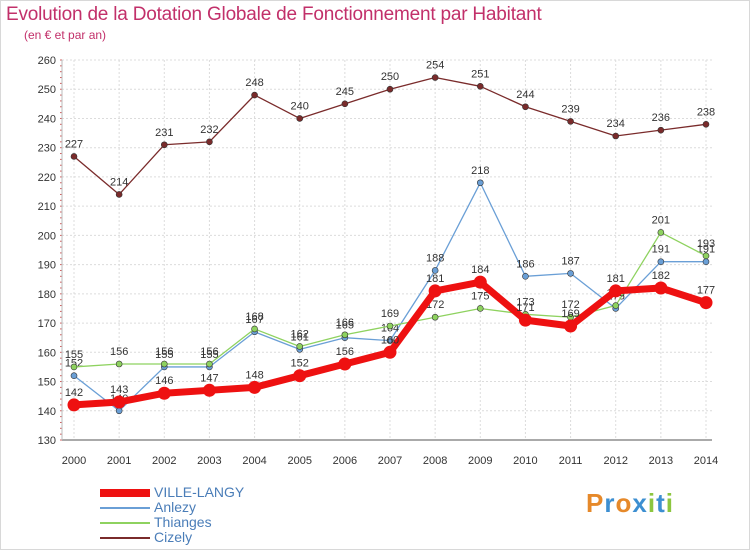 Image resolution: width=750 pixels, height=550 pixels. I want to click on x-tick-label: 2006, so click(345, 461).